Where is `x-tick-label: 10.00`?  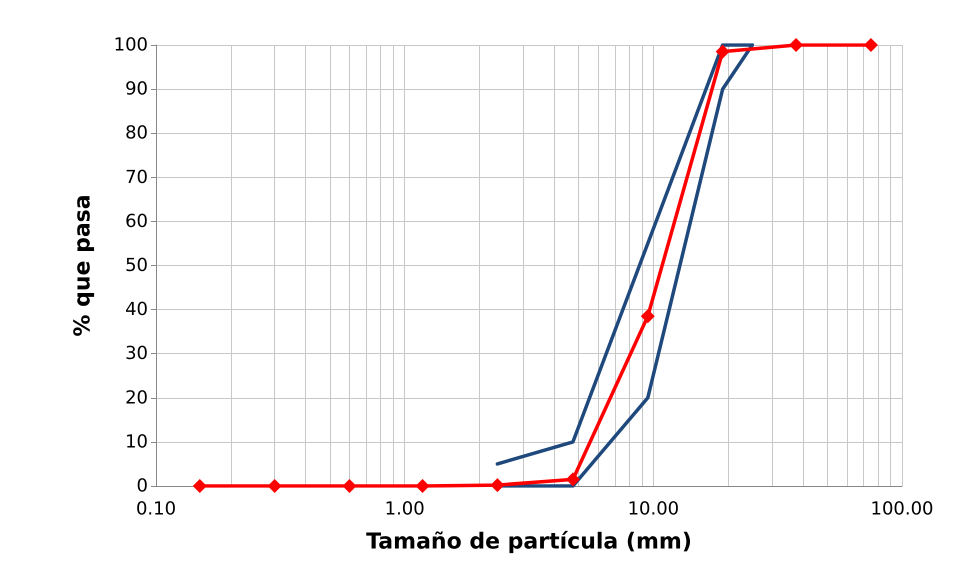
x-tick-label: 10.00 is located at coordinates (654, 509).